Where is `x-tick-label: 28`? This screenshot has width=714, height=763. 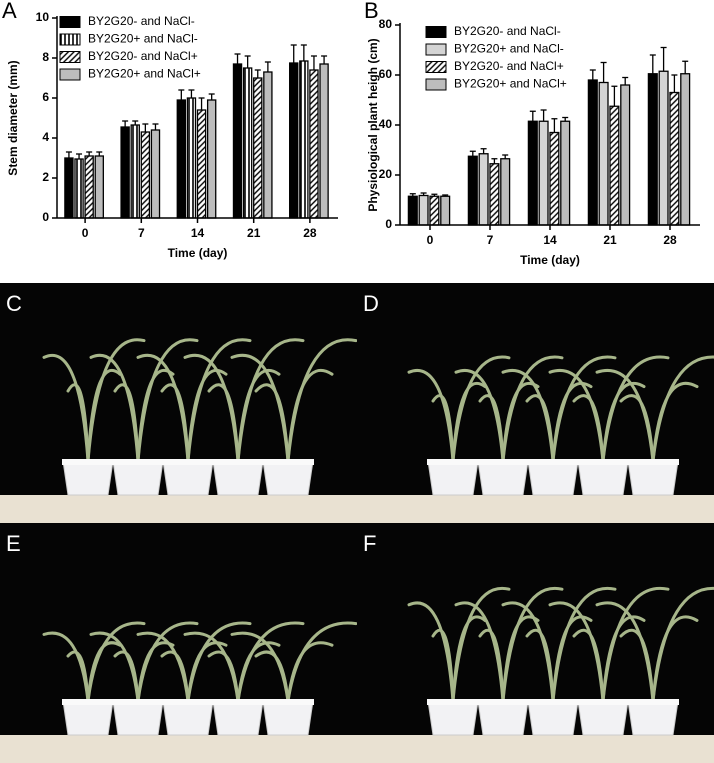
x-tick-label: 28 is located at coordinates (670, 240).